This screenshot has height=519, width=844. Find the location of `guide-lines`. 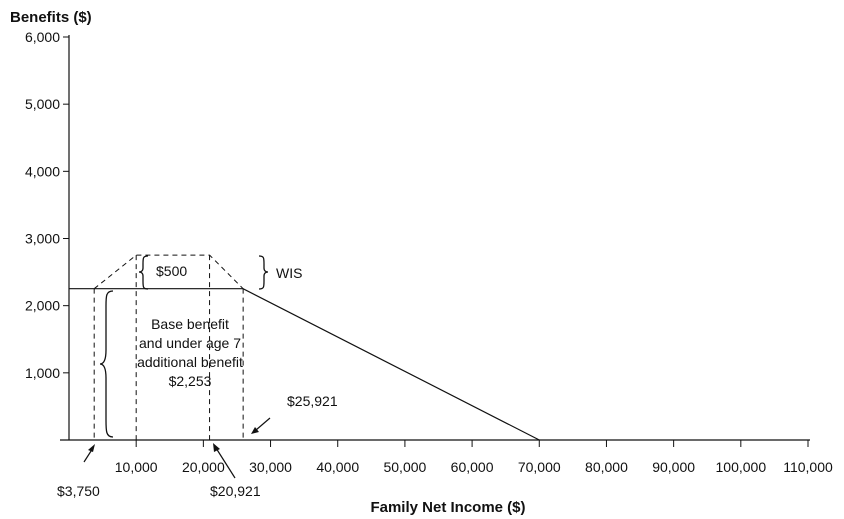

guide-lines is located at coordinates (168, 347).